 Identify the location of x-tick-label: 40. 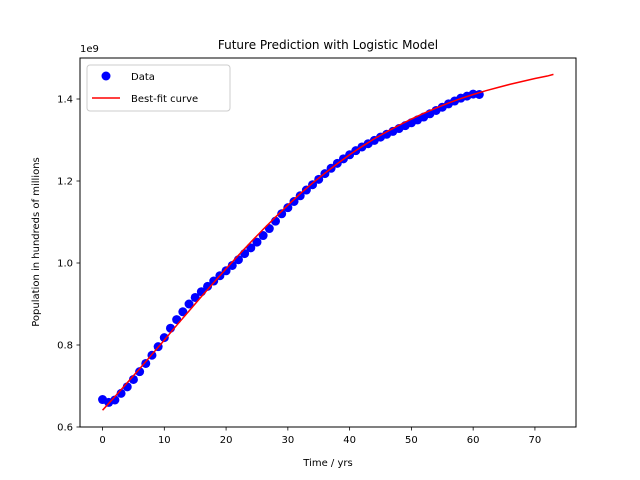
(349, 440).